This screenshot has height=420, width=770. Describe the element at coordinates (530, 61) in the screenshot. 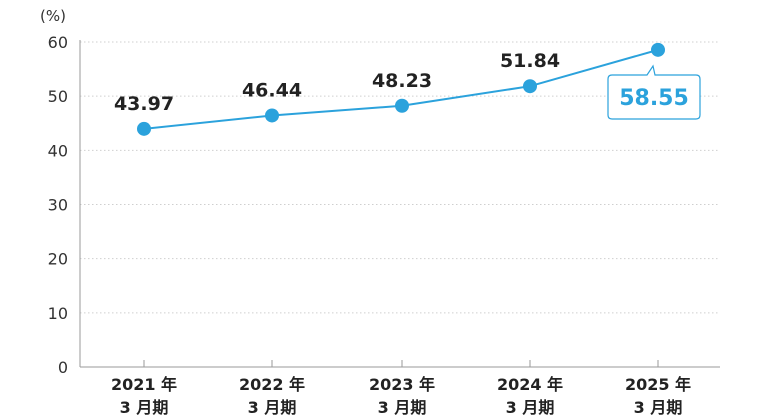

I see `data-label: 51.84` at that location.